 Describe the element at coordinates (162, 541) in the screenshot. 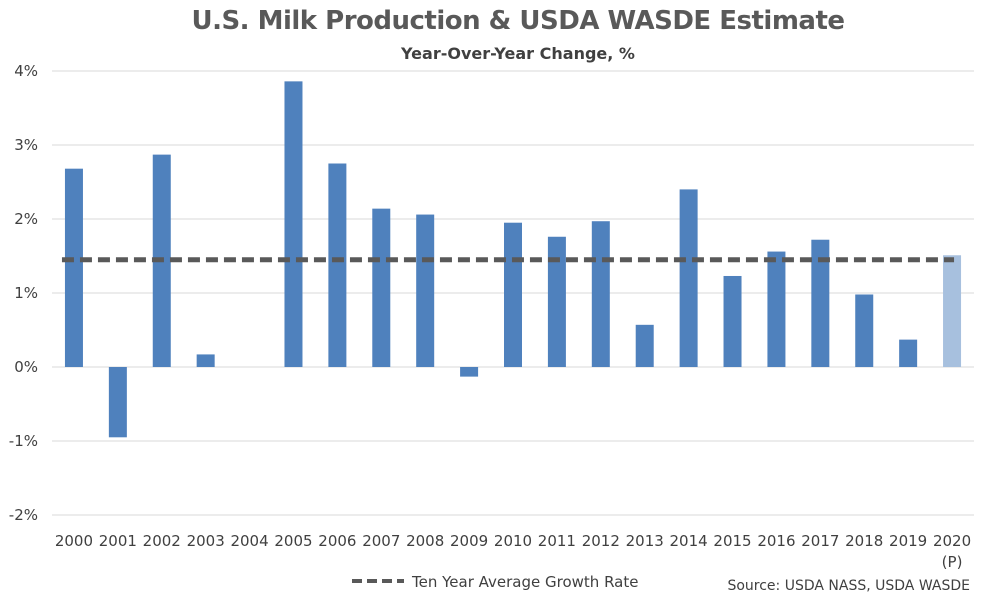

I see `x-tick-label: 2002` at that location.